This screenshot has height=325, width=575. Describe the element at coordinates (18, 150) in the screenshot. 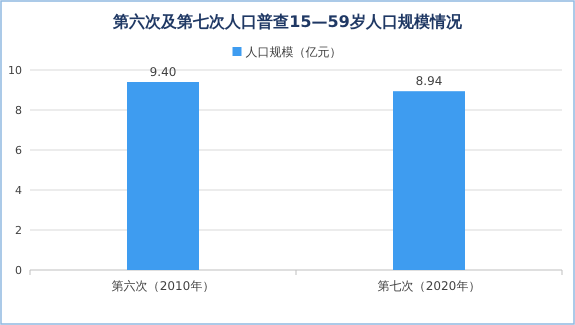

I see `y-tick-label: 6` at that location.